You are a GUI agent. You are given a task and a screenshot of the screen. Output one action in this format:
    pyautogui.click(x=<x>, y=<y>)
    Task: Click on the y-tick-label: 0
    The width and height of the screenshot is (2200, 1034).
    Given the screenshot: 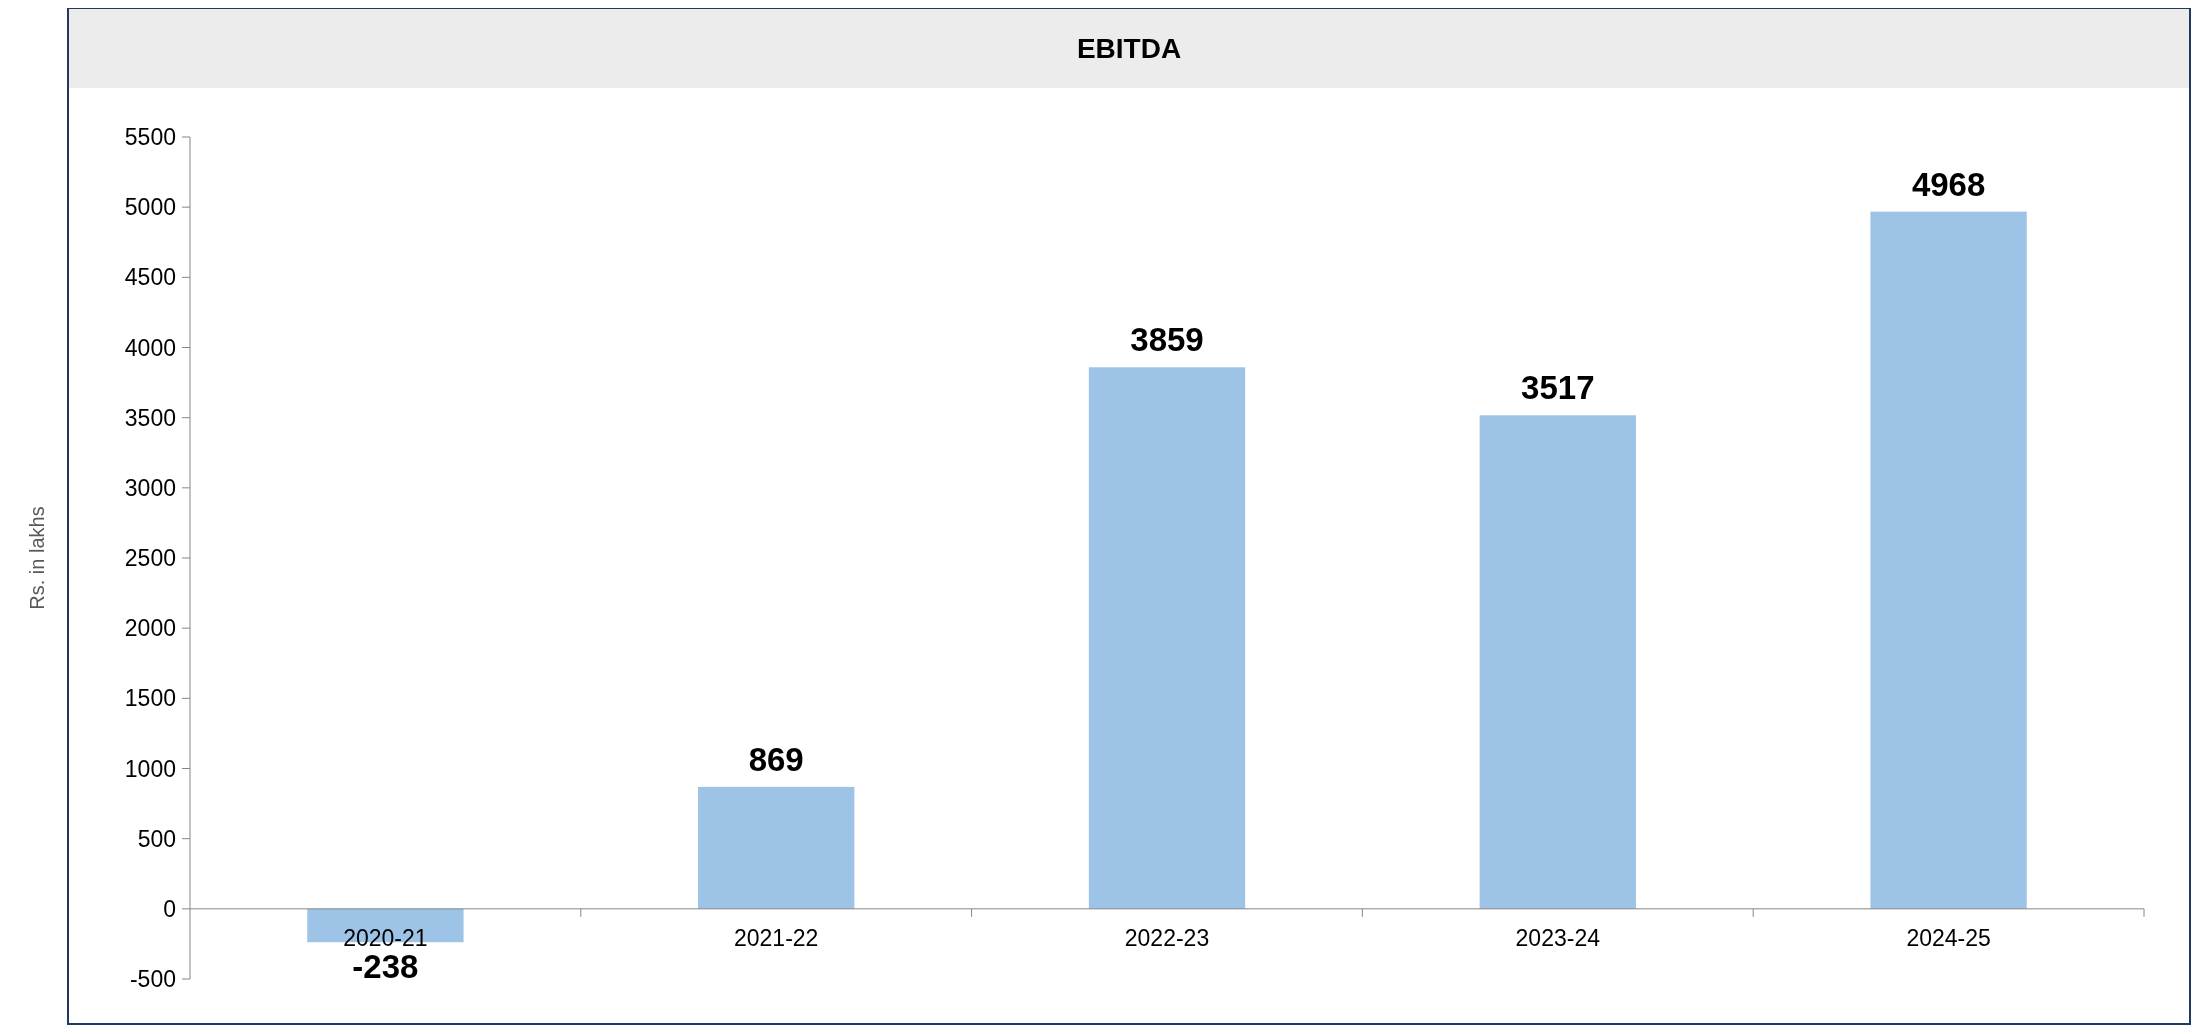 What is the action you would take?
    pyautogui.click(x=169, y=908)
    